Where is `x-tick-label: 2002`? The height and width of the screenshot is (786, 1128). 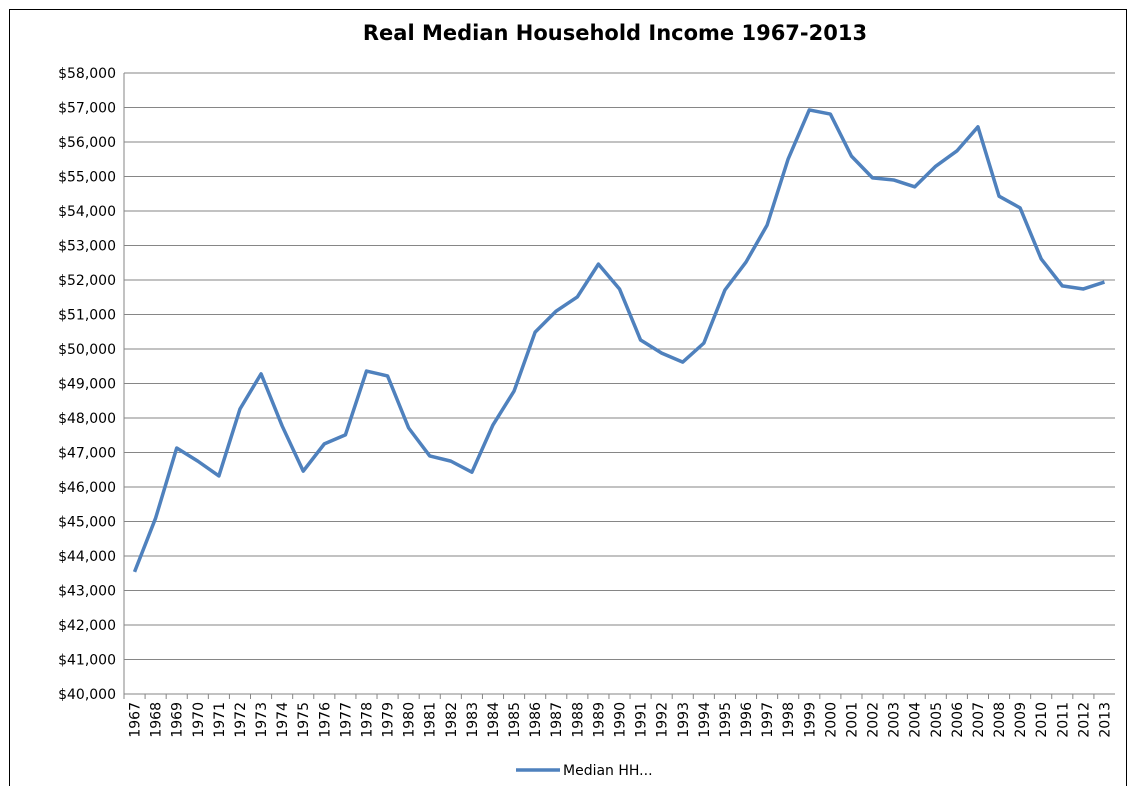
x-tick-label: 2002 is located at coordinates (874, 720).